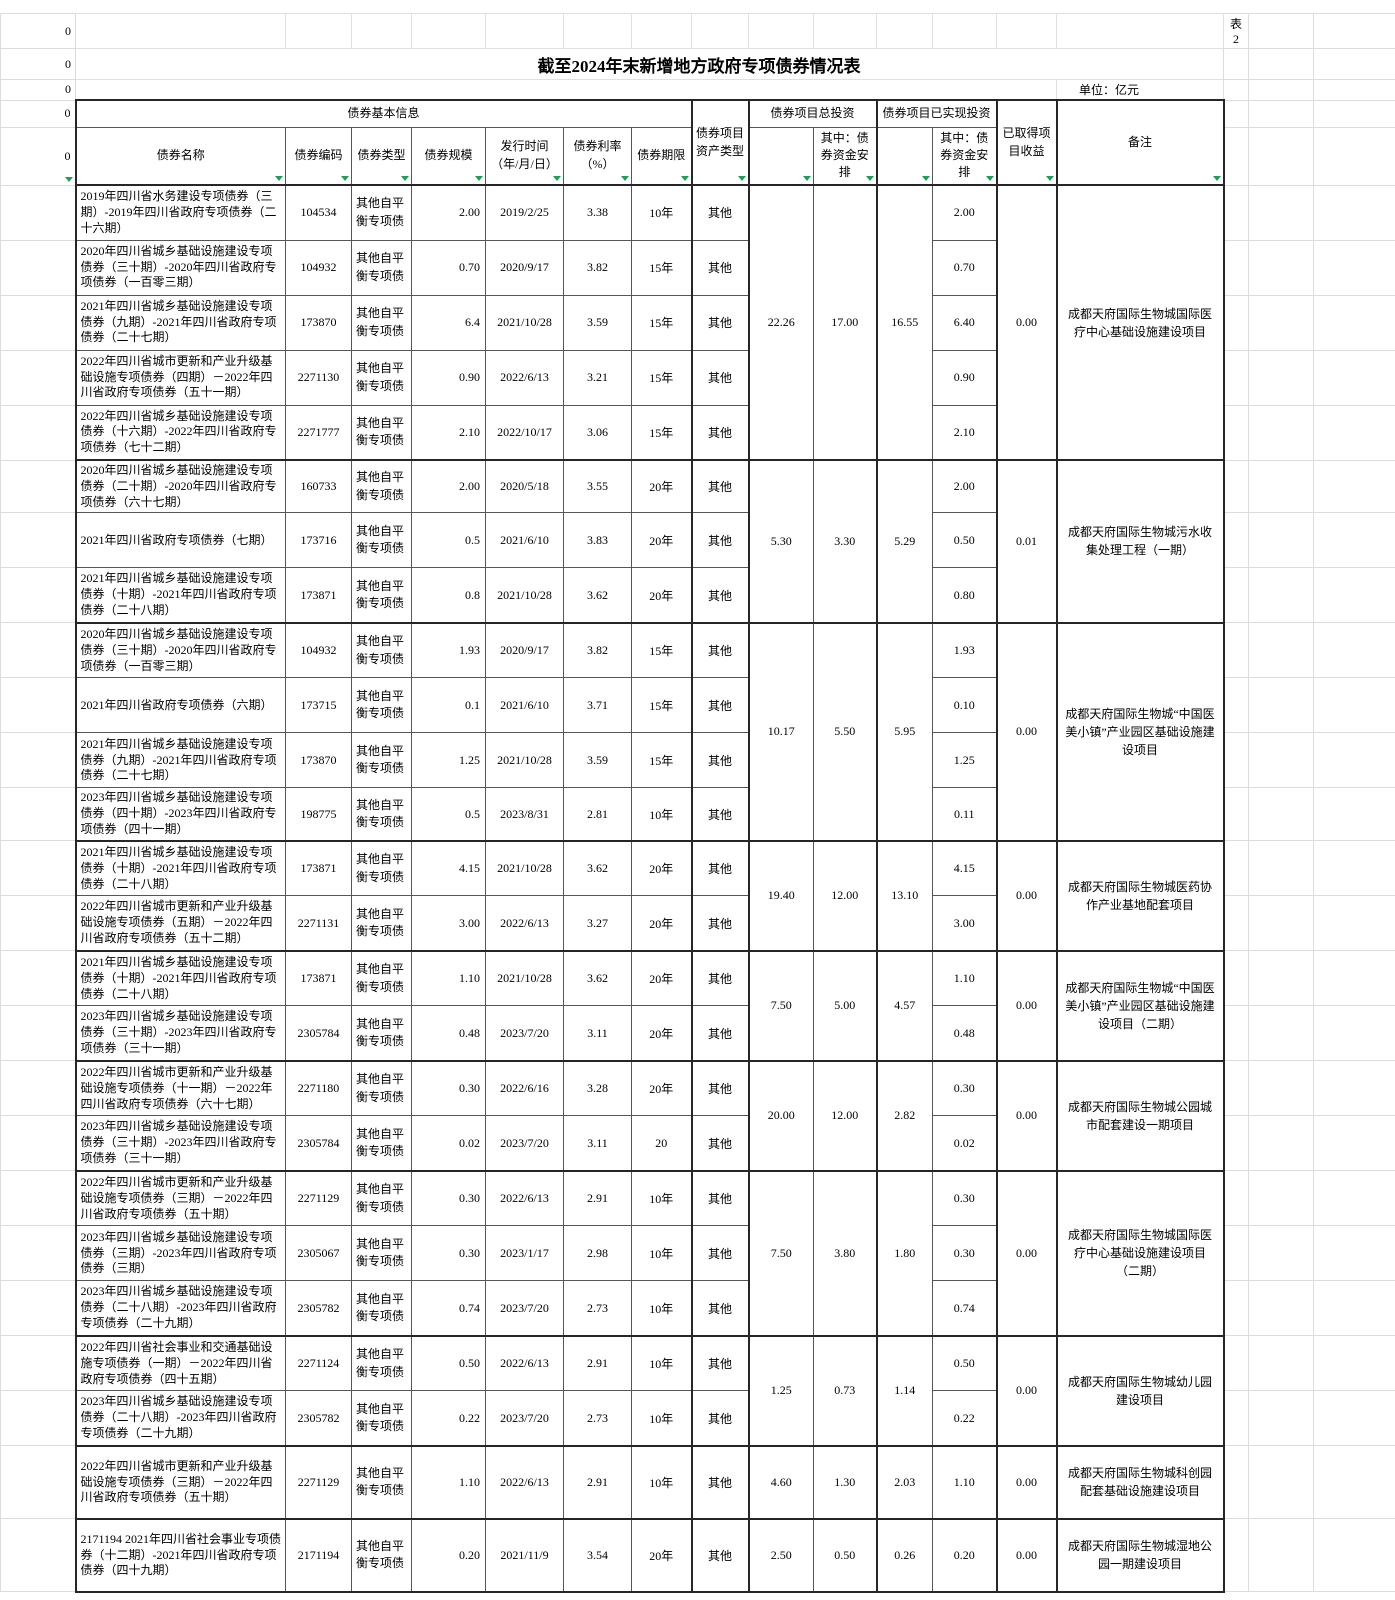  Describe the element at coordinates (448, 1555) in the screenshot. I see `cell-bond-scale: 0.20` at that location.